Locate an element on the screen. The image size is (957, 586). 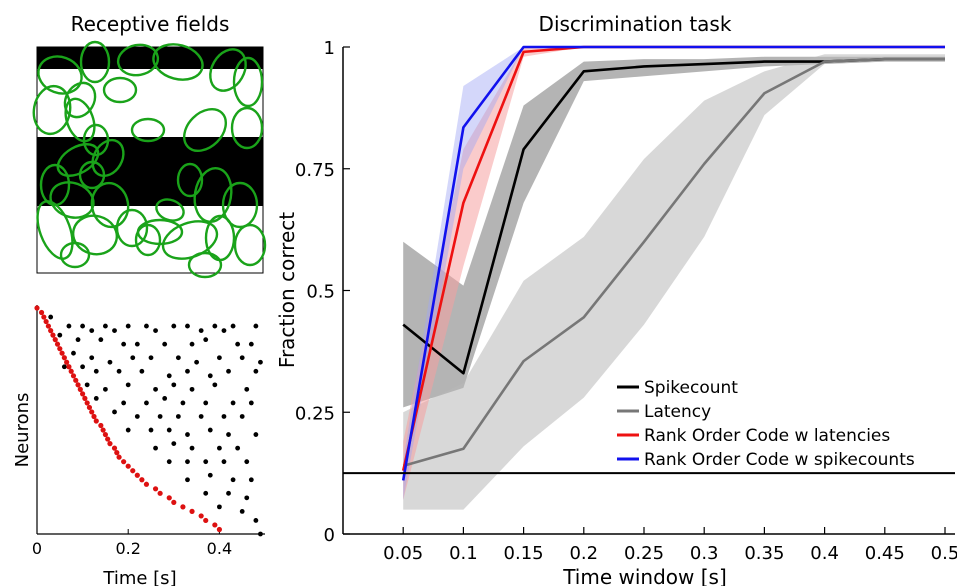
y-tick-label: 0.25 is located at coordinates (315, 413).